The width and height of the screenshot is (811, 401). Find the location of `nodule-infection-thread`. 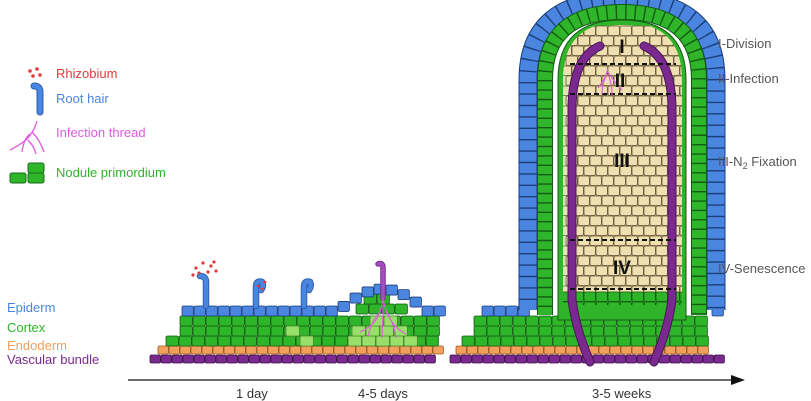

nodule-infection-thread is located at coordinates (610, 81).